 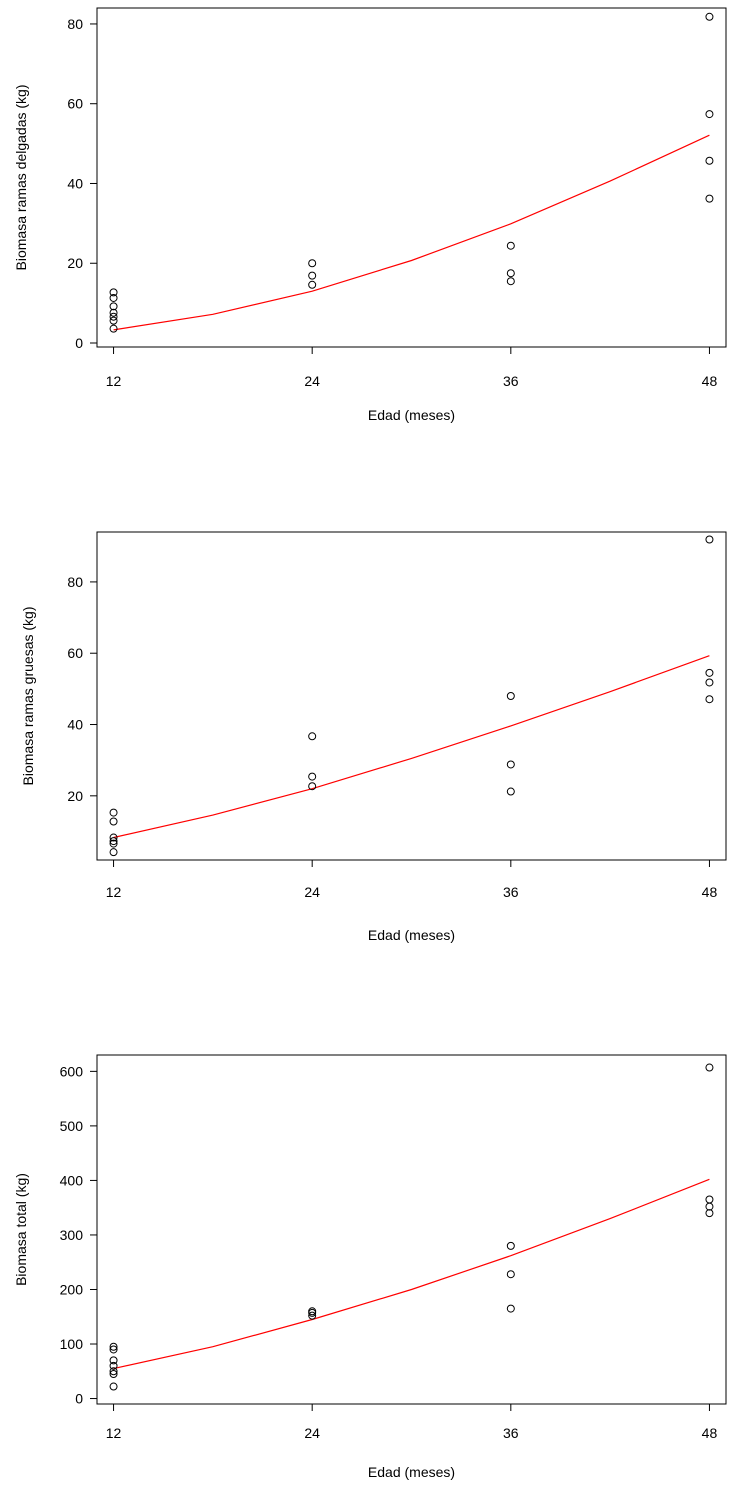 What do you see at coordinates (21, 178) in the screenshot?
I see `y-axis-title: Biomasa ramas delgadas (kg)` at bounding box center [21, 178].